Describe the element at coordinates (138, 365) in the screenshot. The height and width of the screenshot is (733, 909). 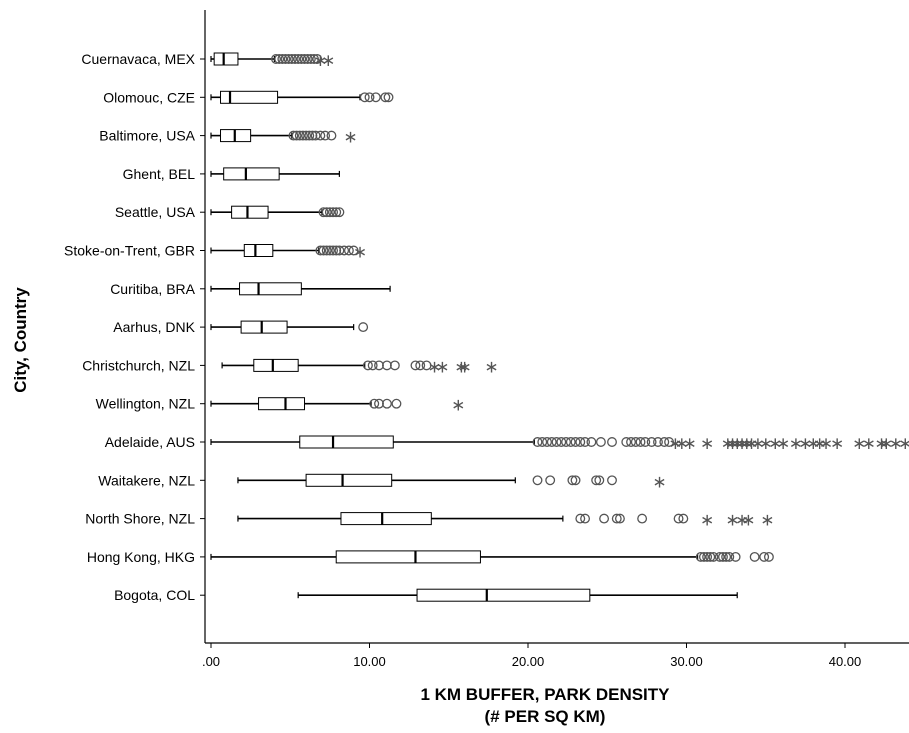
I see `y-tick-label: Christchurch, NZL` at that location.